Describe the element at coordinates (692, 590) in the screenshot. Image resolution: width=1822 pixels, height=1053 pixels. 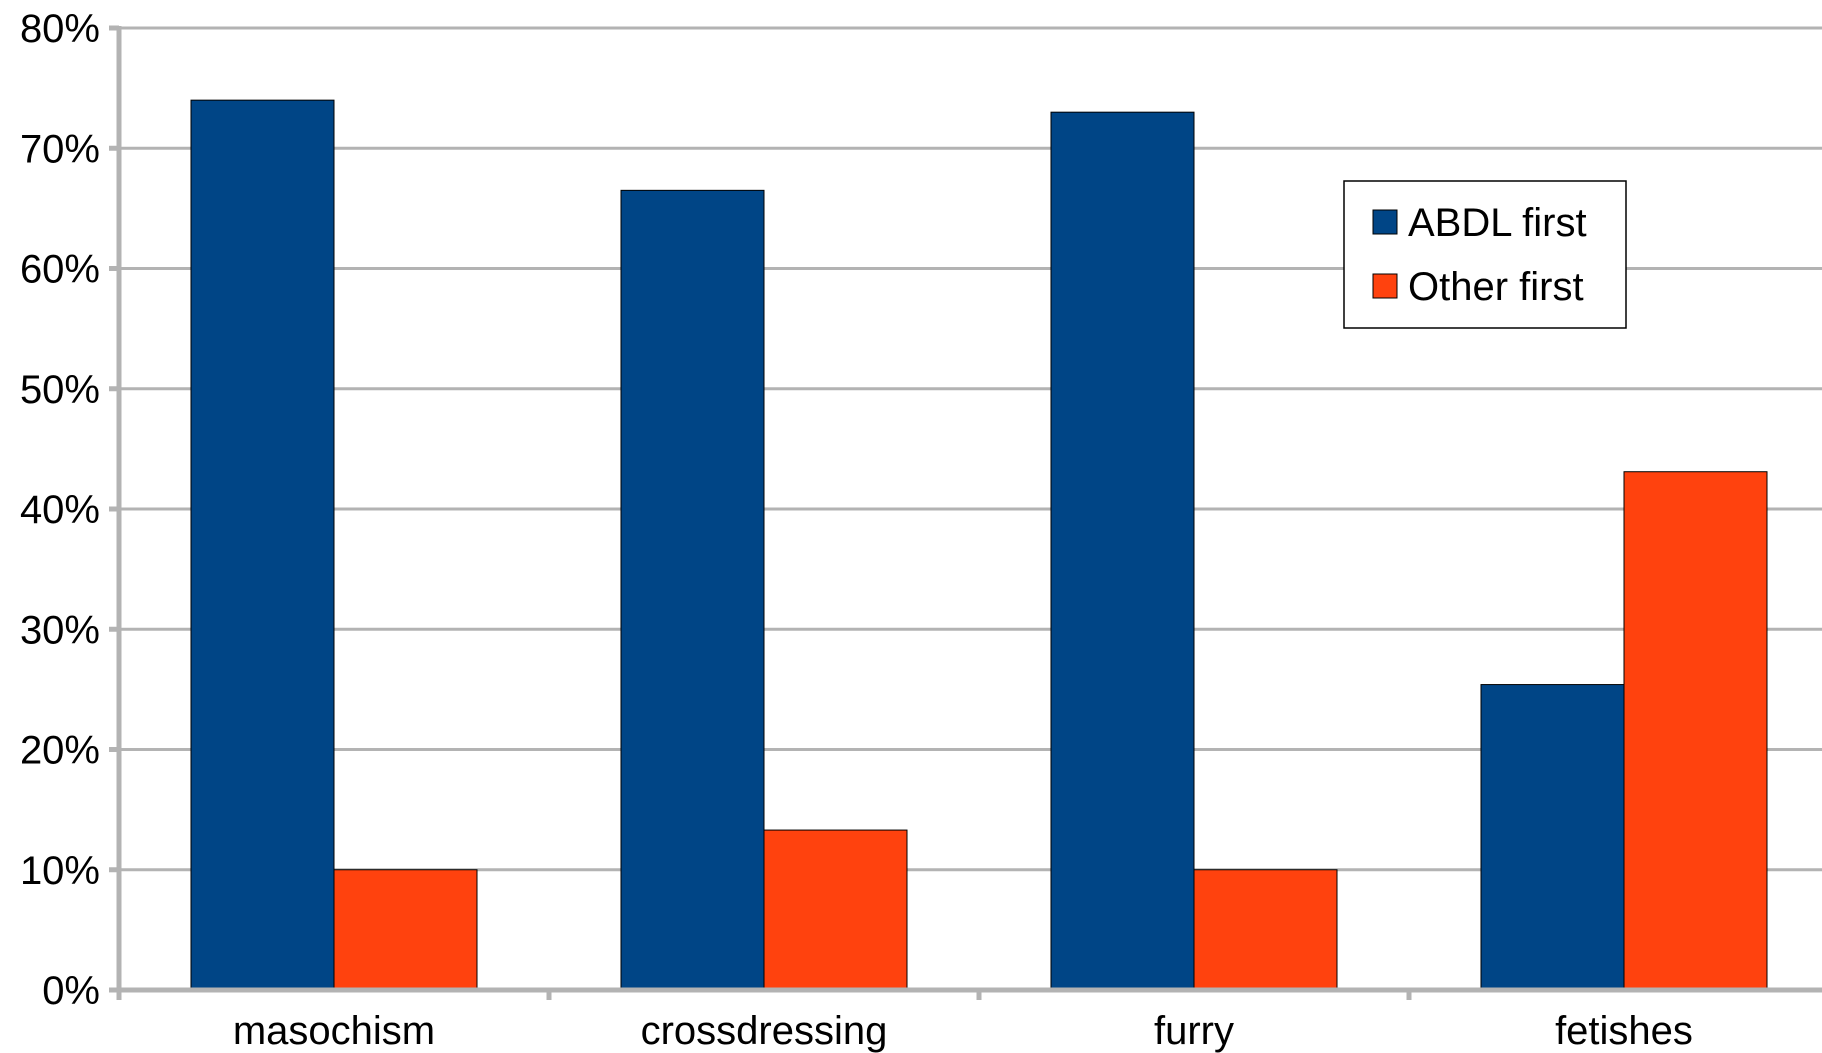
I see `bar-abdl-first-crossdressing` at that location.